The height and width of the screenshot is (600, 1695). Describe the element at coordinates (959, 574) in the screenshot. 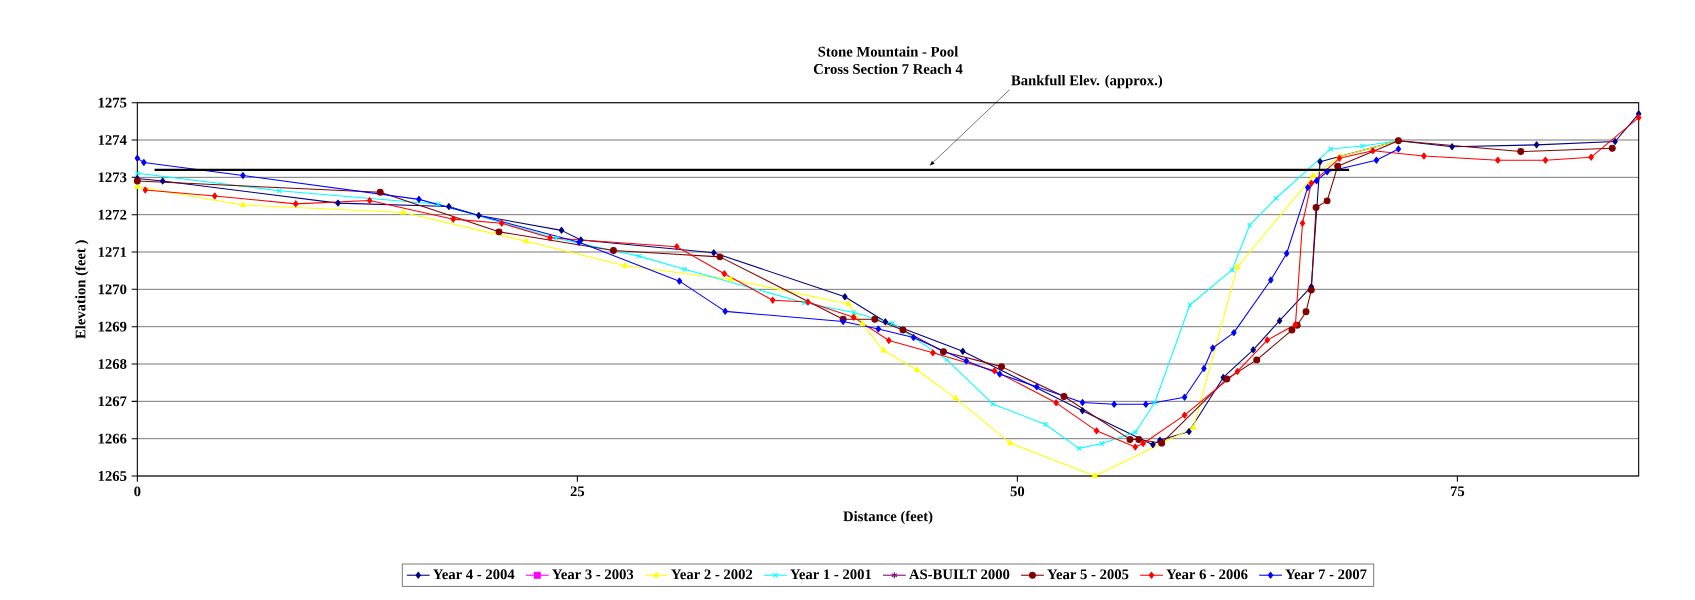

I see `legend-label: AS-BUILT 2000` at that location.